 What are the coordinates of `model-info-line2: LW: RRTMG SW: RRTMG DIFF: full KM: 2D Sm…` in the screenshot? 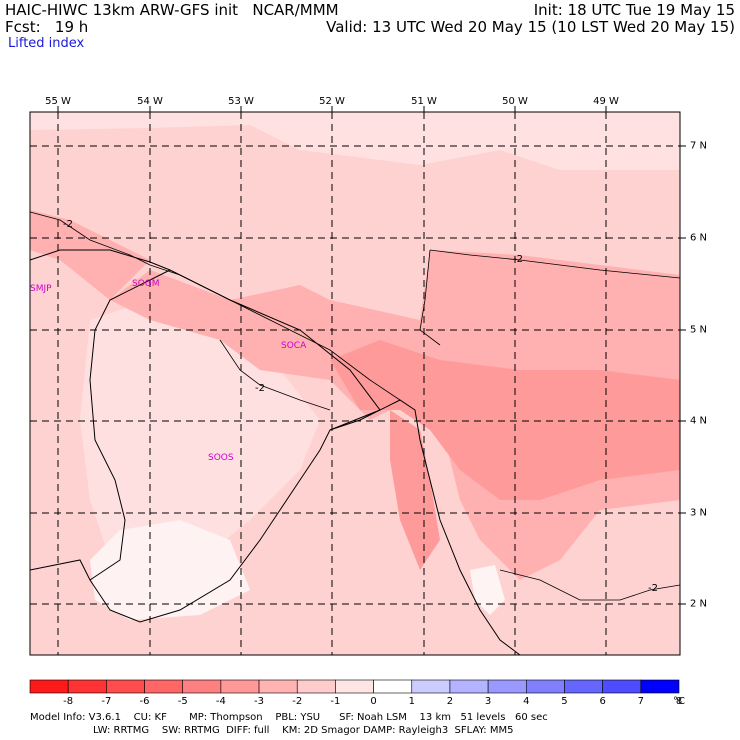 It's located at (303, 730).